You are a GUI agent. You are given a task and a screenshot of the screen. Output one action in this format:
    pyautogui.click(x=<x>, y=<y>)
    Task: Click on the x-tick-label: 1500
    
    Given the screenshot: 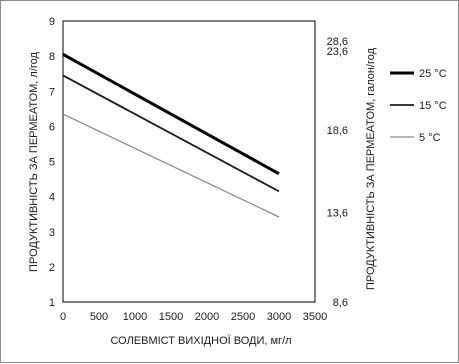 What is the action you would take?
    pyautogui.click(x=171, y=317)
    